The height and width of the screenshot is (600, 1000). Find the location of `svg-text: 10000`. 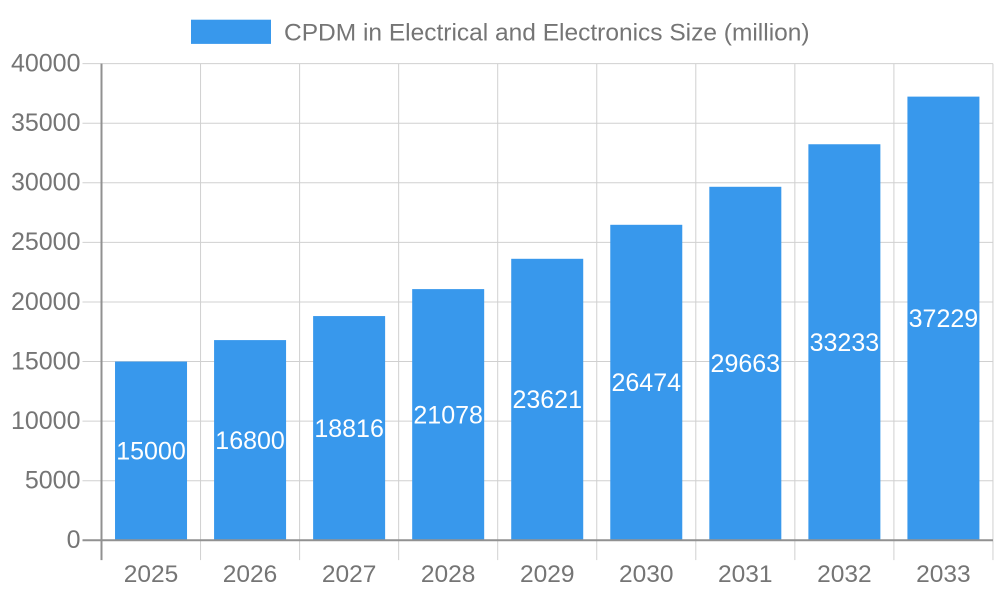

svg-text: 10000 is located at coordinates (46, 421).